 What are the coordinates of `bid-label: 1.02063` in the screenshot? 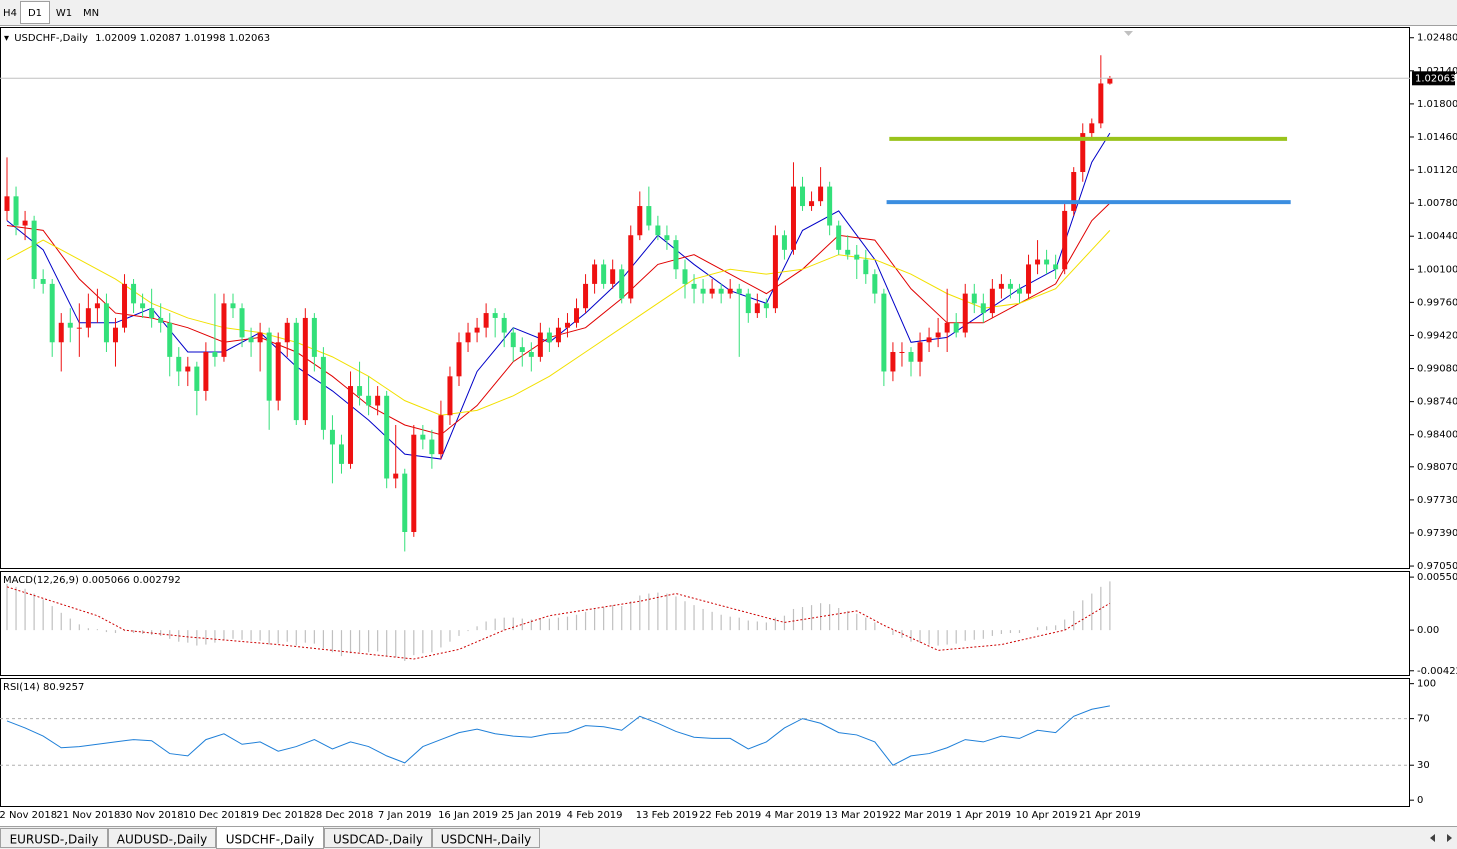 It's located at (1435, 78).